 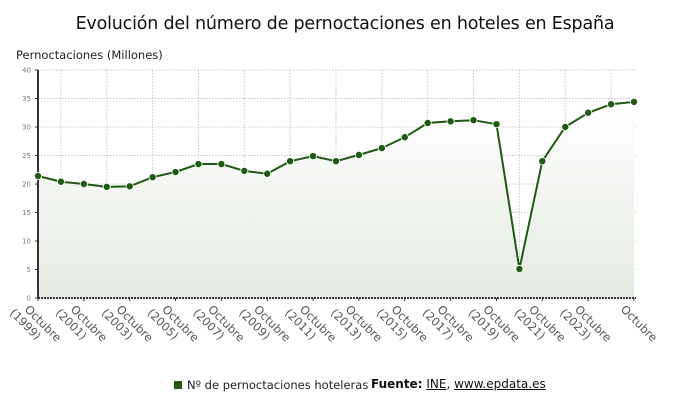 What do you see at coordinates (397, 384) in the screenshot?
I see `source-prefix: Fuente:` at bounding box center [397, 384].